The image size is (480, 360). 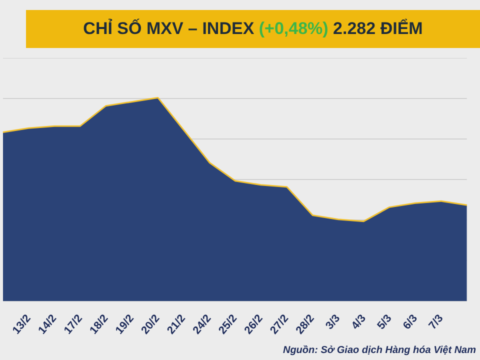 What do you see at coordinates (379, 350) in the screenshot?
I see `text: Nguồn: Sở Giao dịch Hàng hóa Việt Nam` at bounding box center [379, 350].